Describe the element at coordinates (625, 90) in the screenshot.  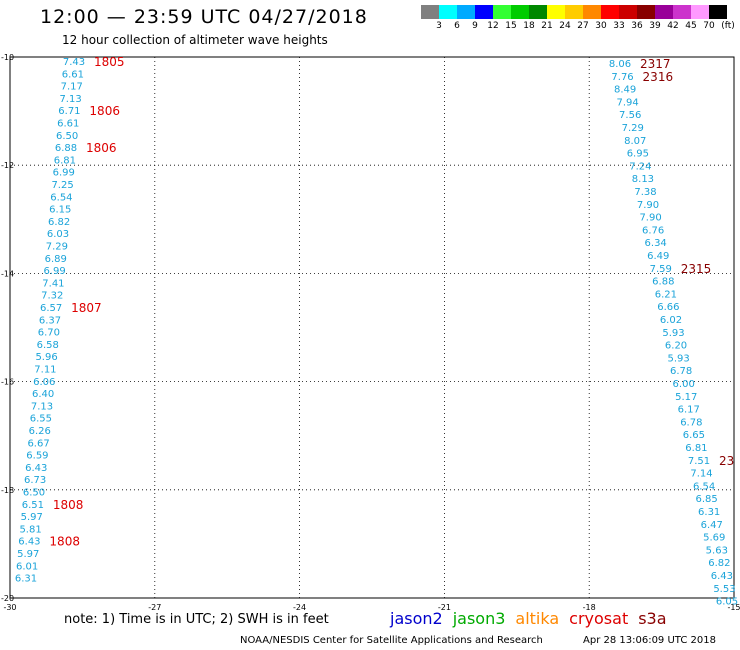
I see `wave-height-value: 8.49` at that location.